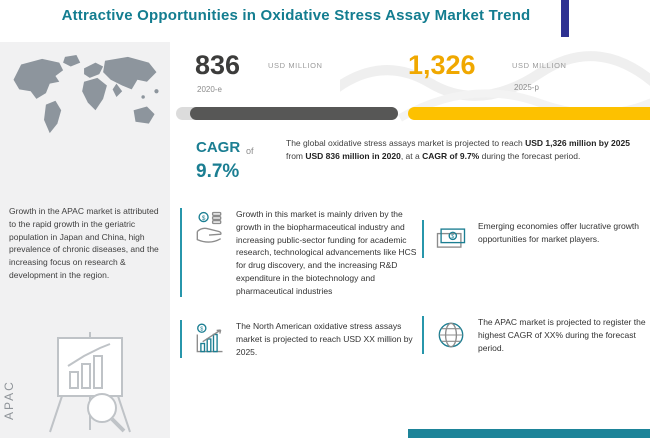 This screenshot has width=650, height=438. What do you see at coordinates (451, 335) in the screenshot?
I see `globe-icon` at bounding box center [451, 335].